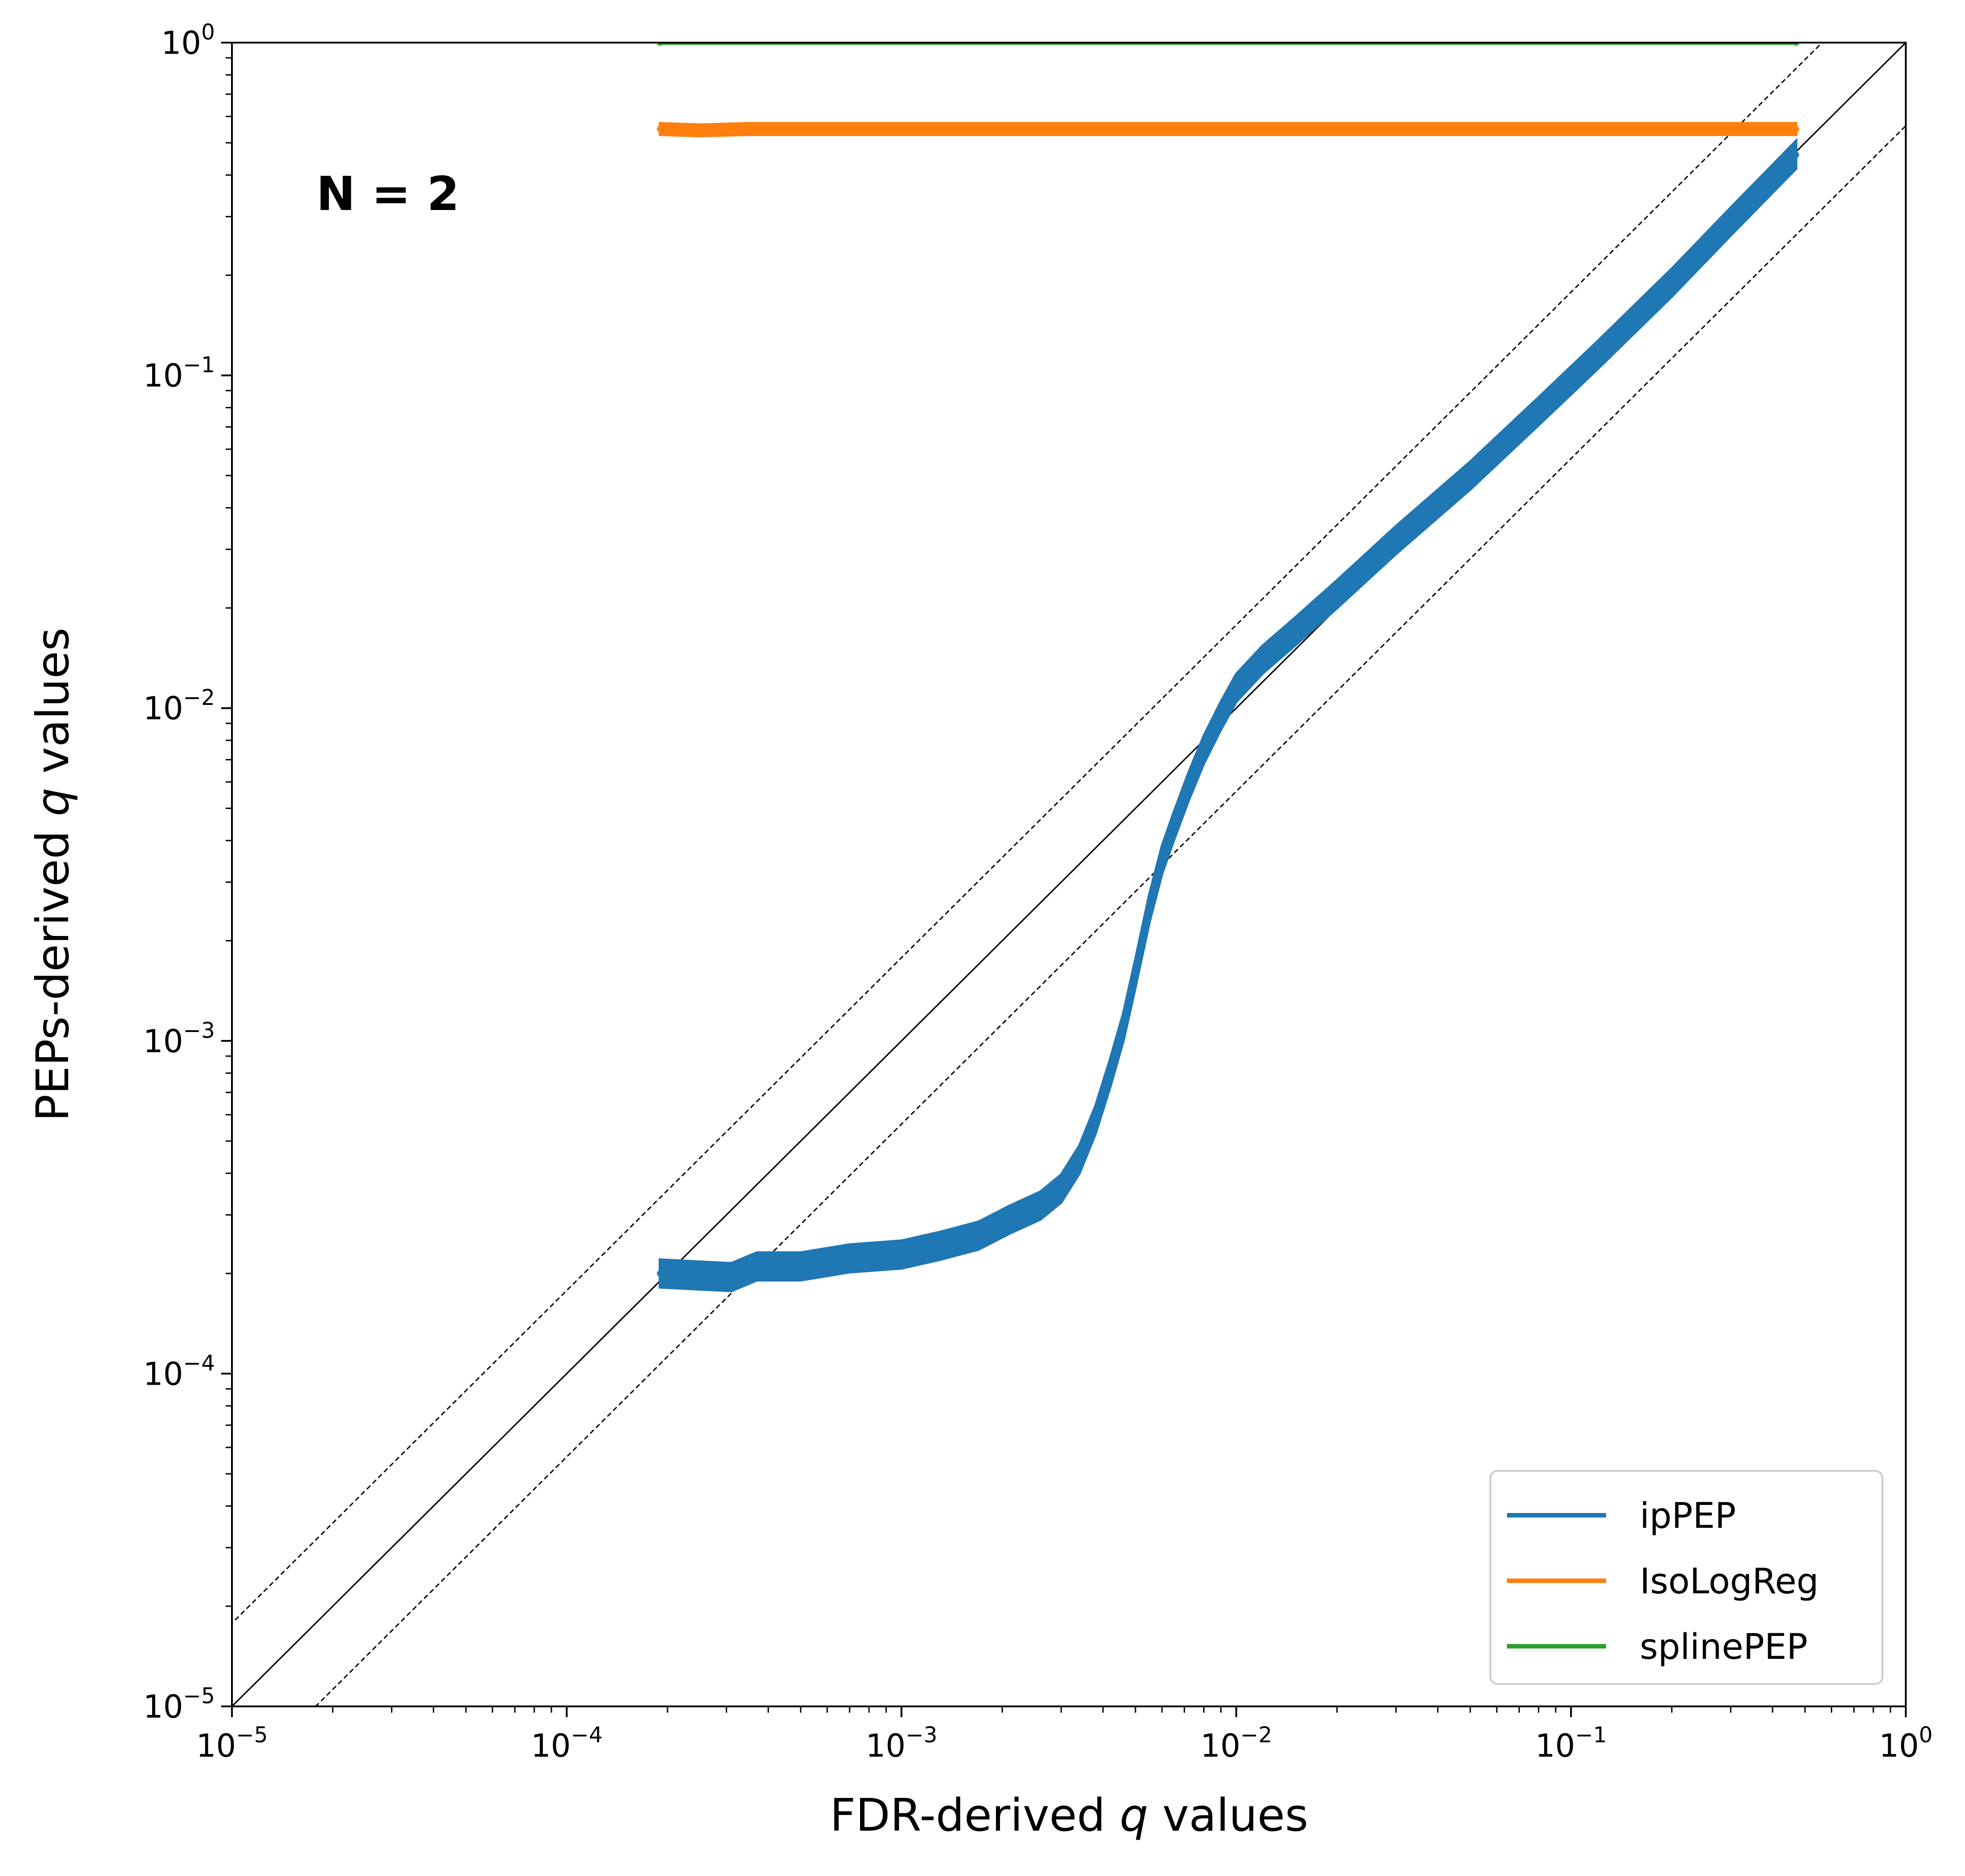  What do you see at coordinates (179, 1704) in the screenshot?
I see `y-tick-label: 10⁻⁵` at bounding box center [179, 1704].